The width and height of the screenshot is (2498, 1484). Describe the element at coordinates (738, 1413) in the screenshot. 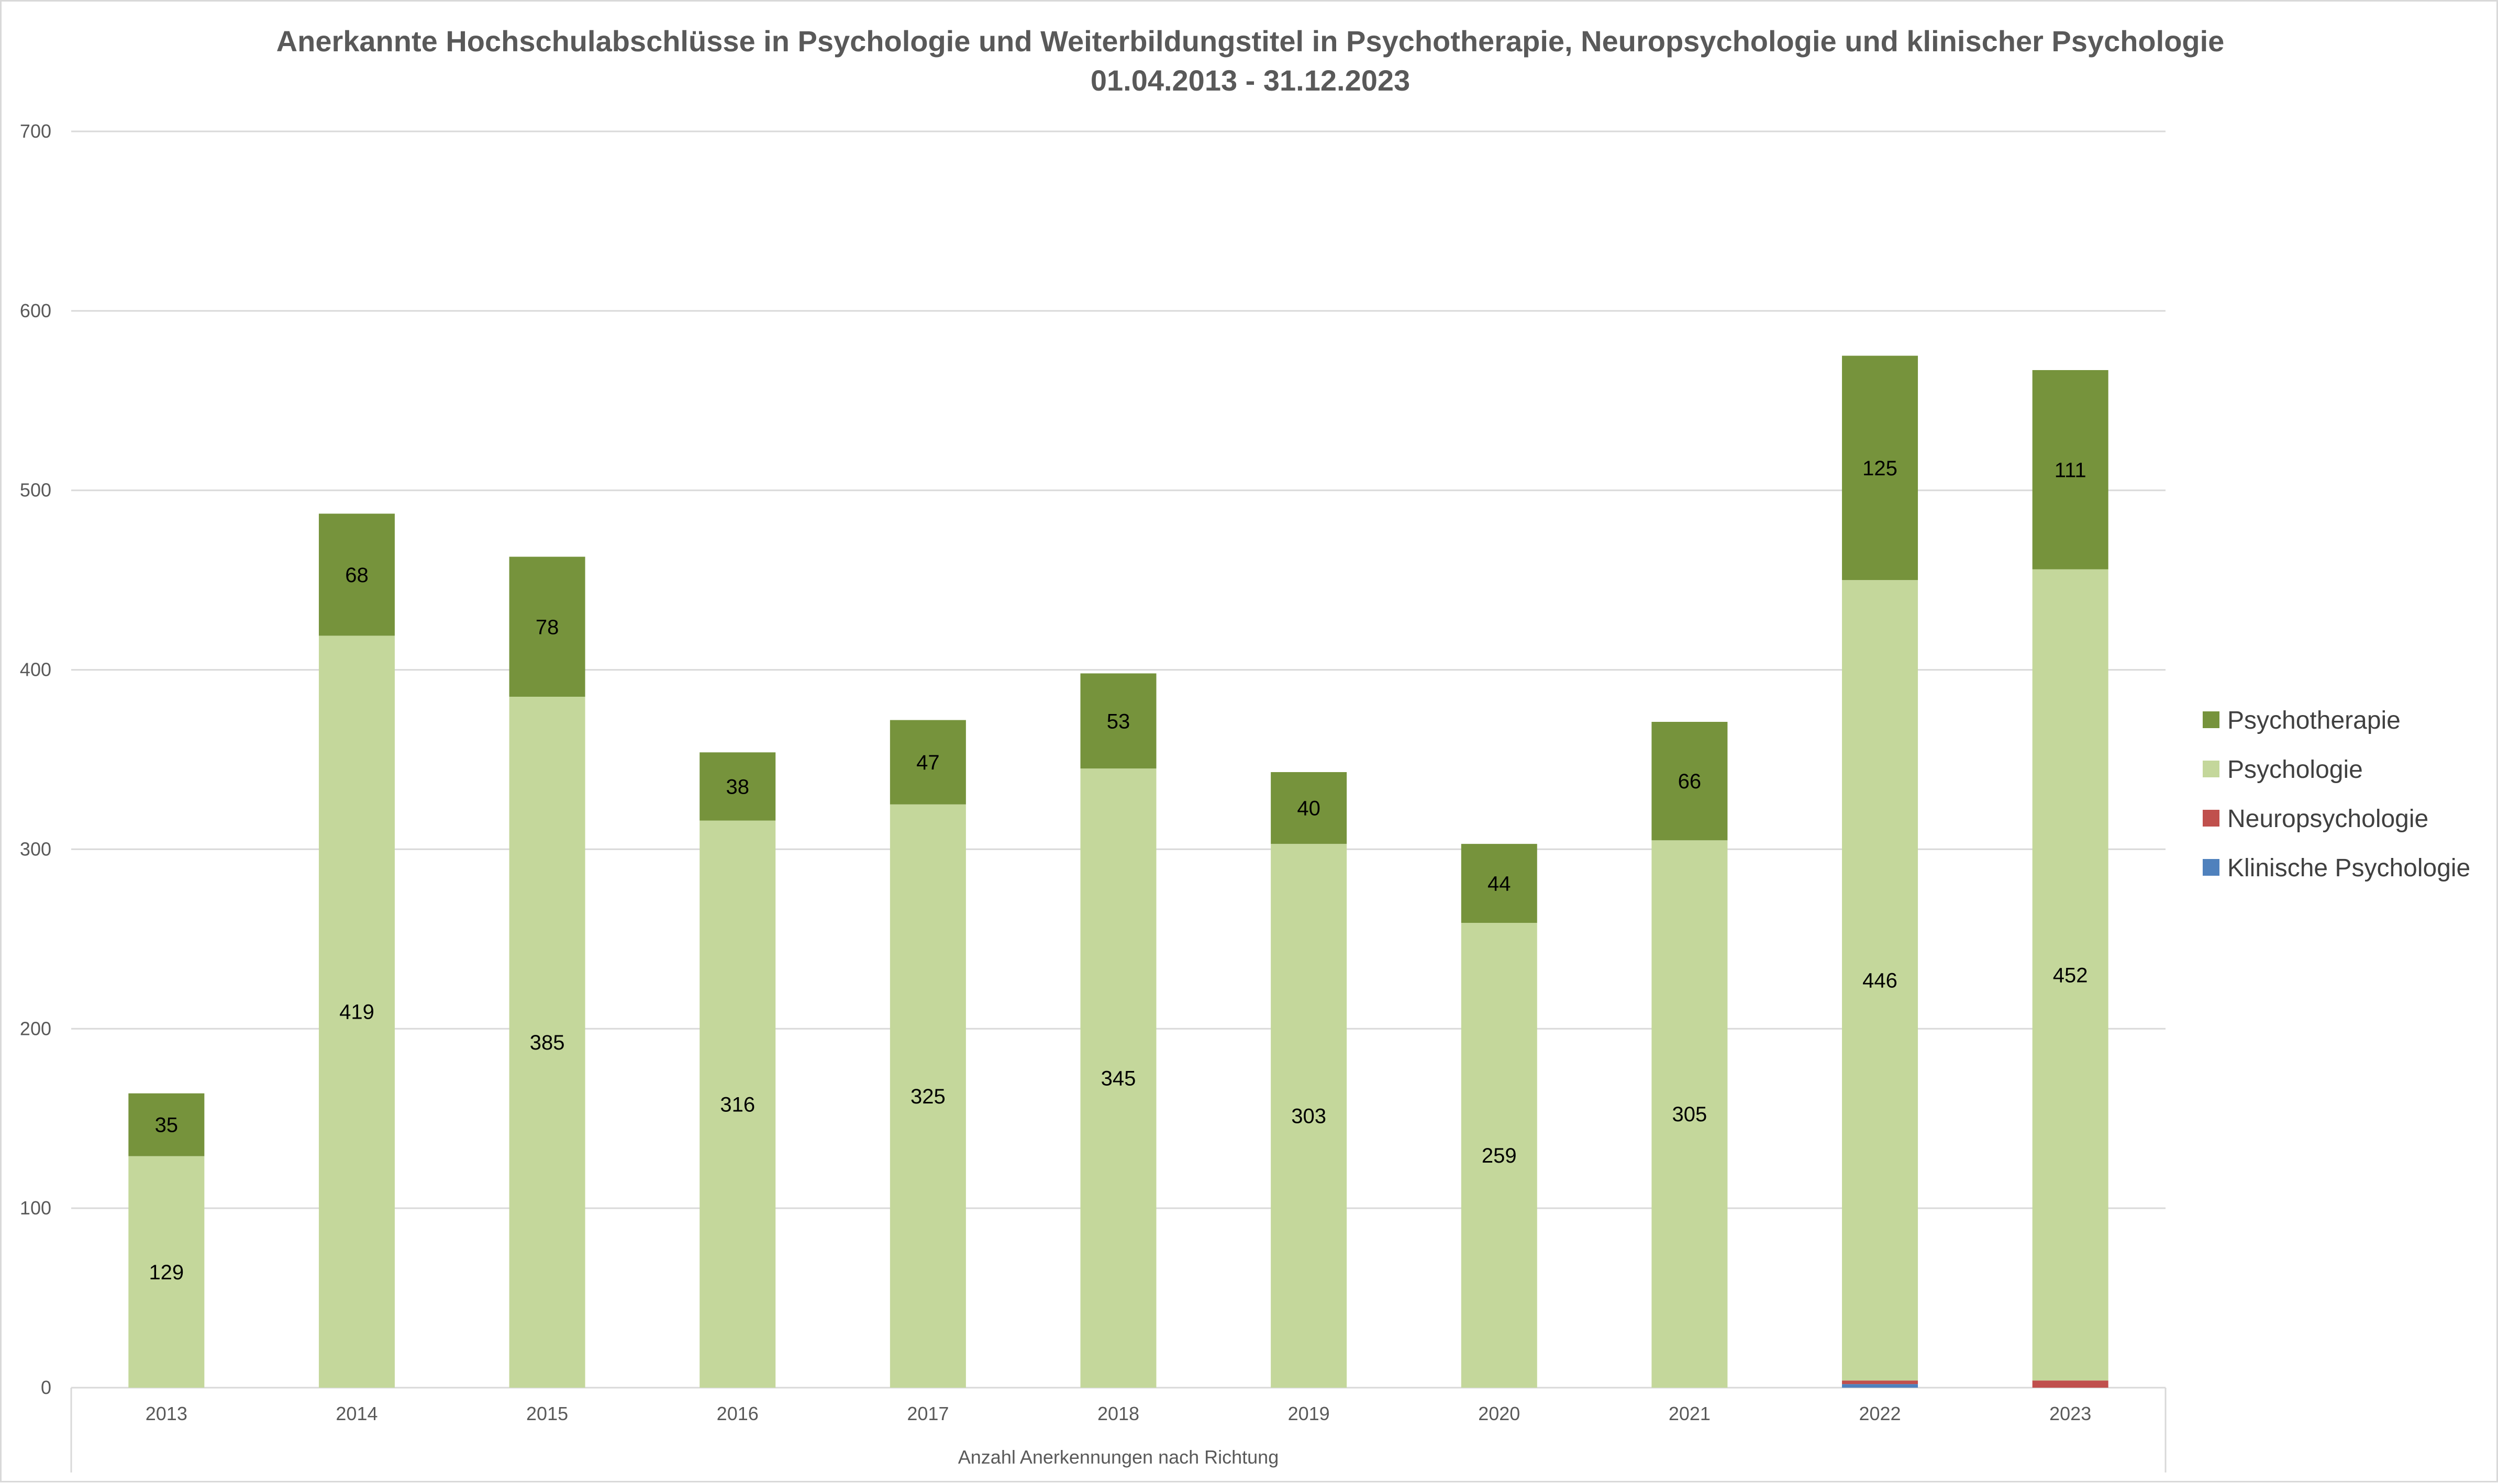

I see `x-tick-label: 2016` at that location.